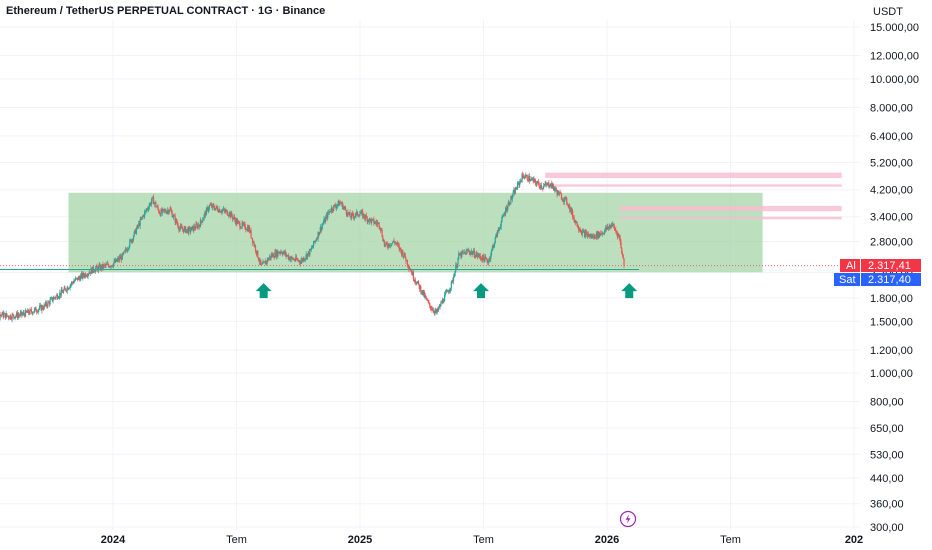  I want to click on x-tick-label: Tem, so click(730, 540).